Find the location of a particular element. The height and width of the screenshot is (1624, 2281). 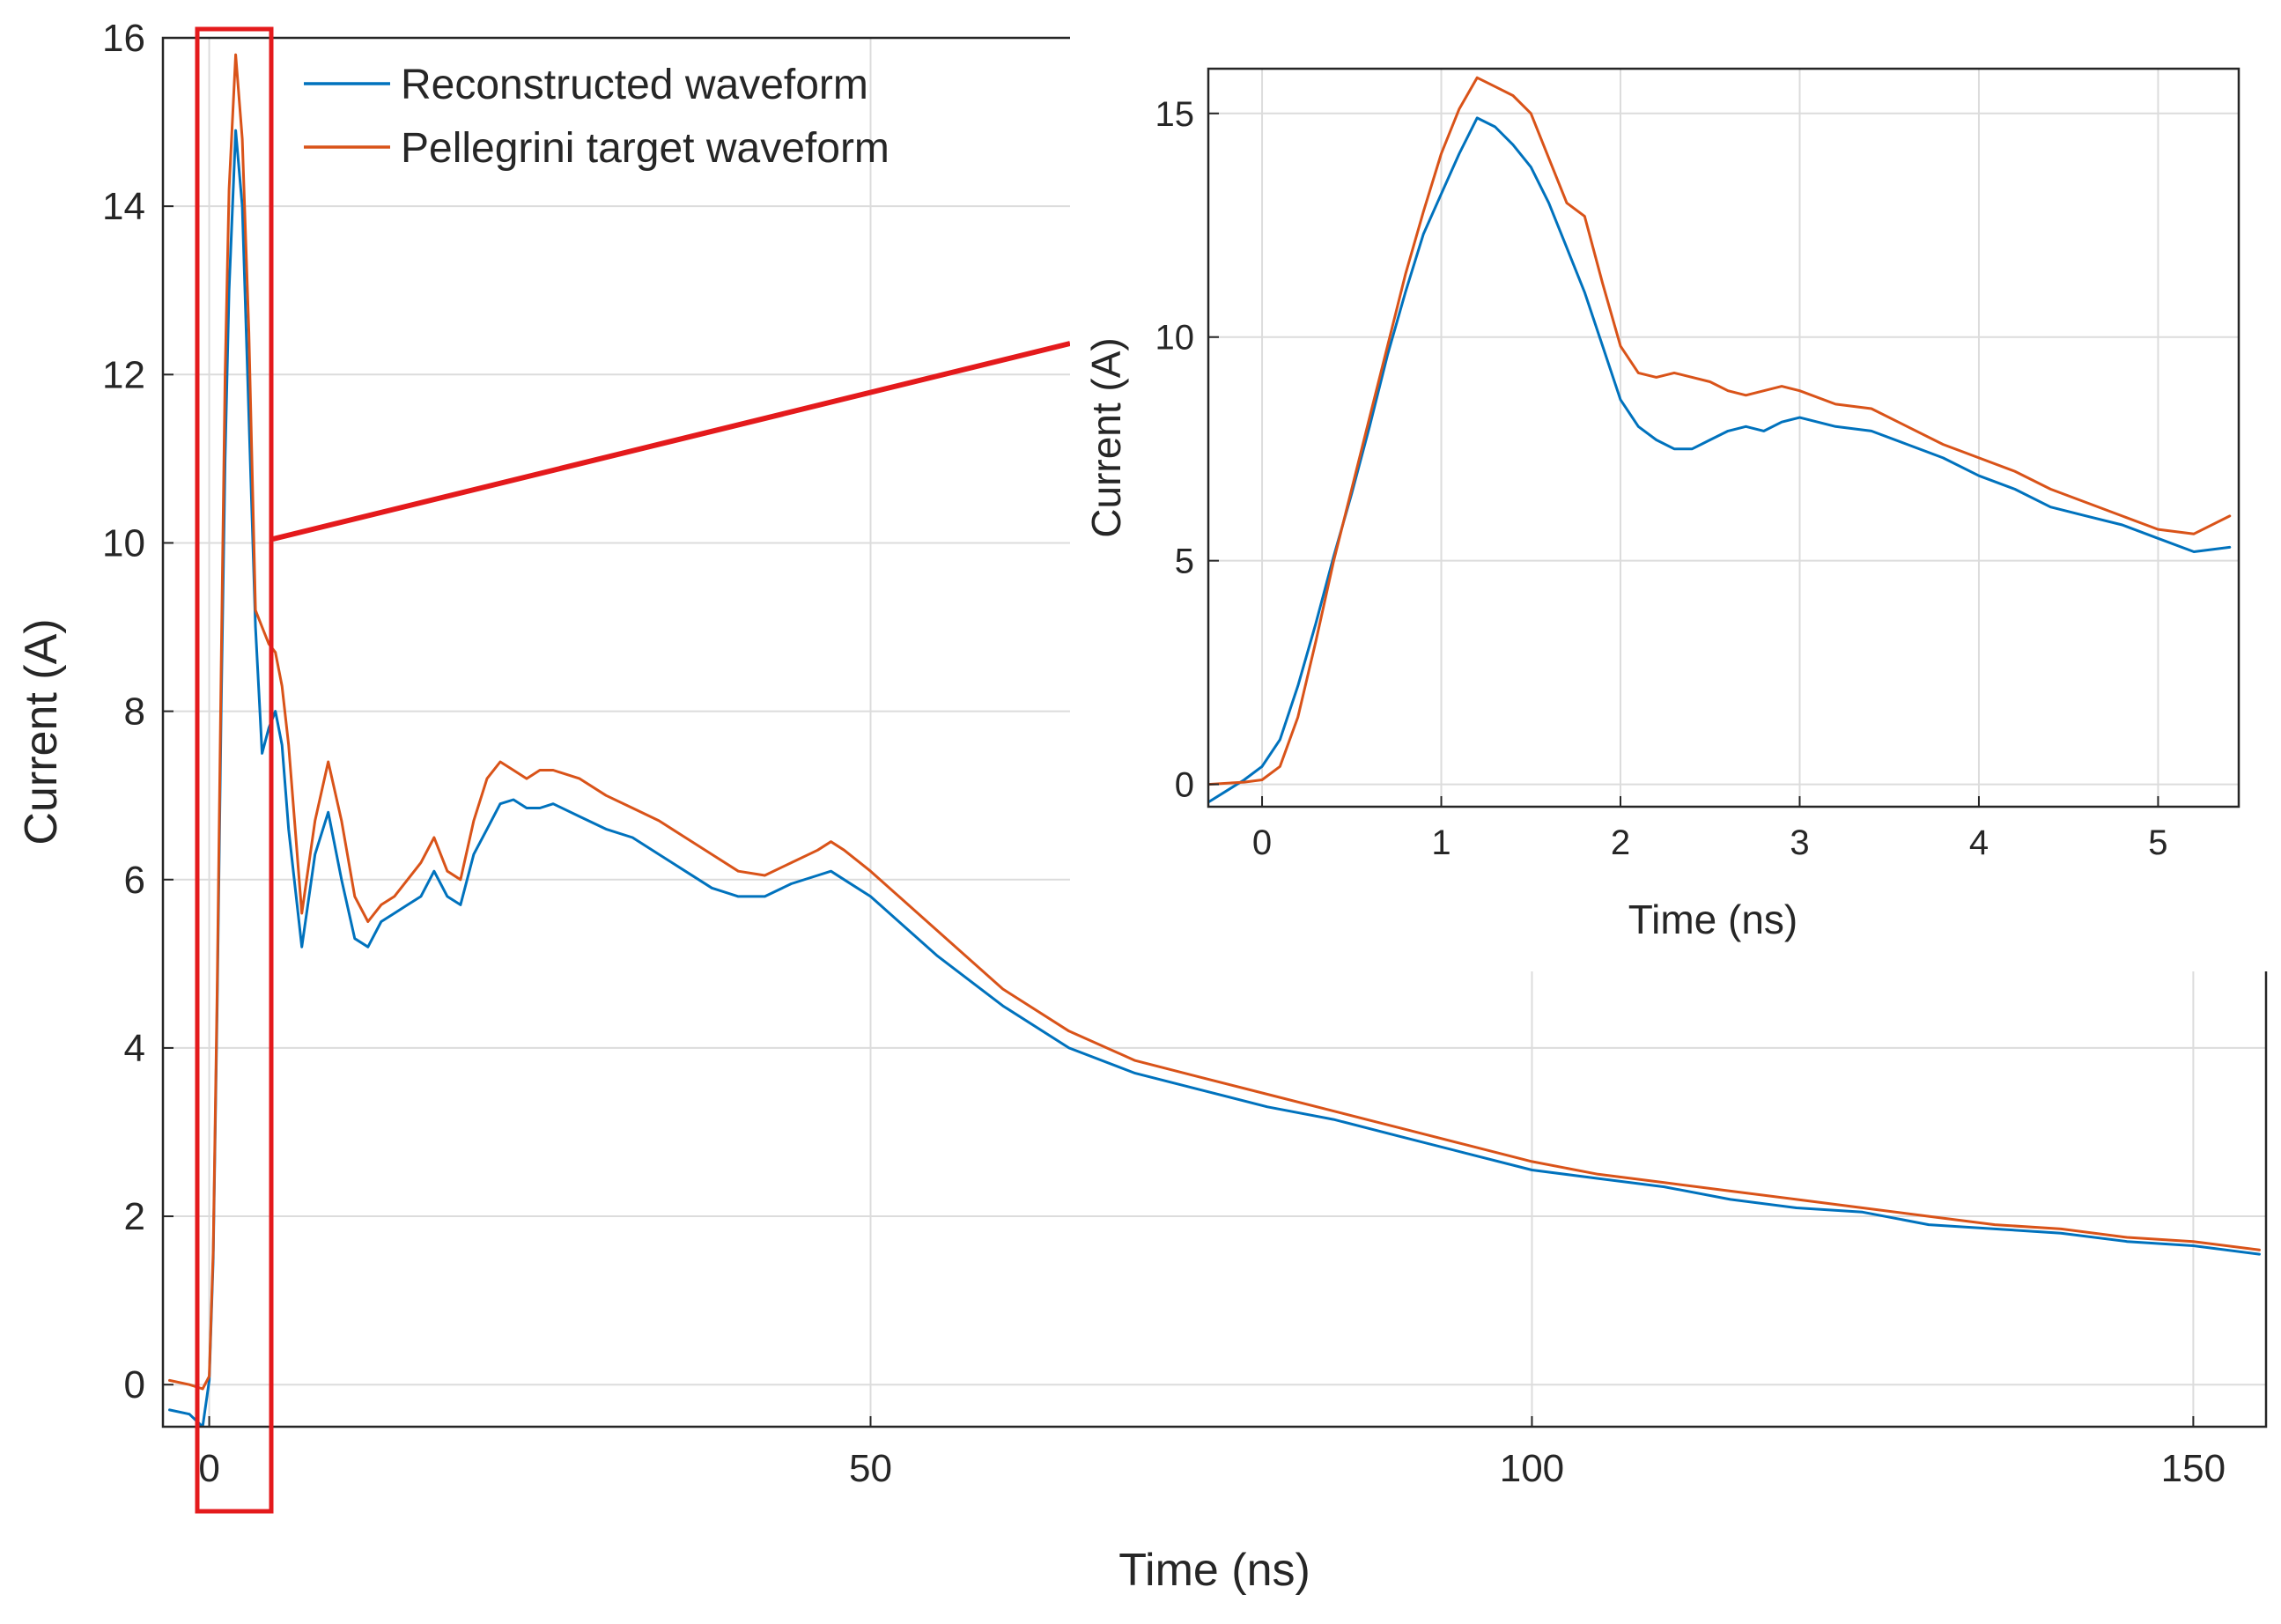

inset-xtick-label: 0 is located at coordinates (1262, 843).